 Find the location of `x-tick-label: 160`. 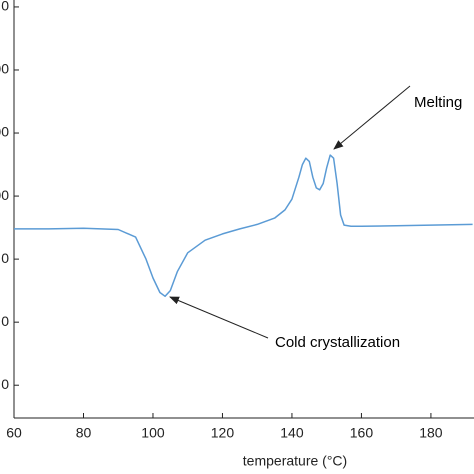

x-tick-label: 160 is located at coordinates (362, 433).